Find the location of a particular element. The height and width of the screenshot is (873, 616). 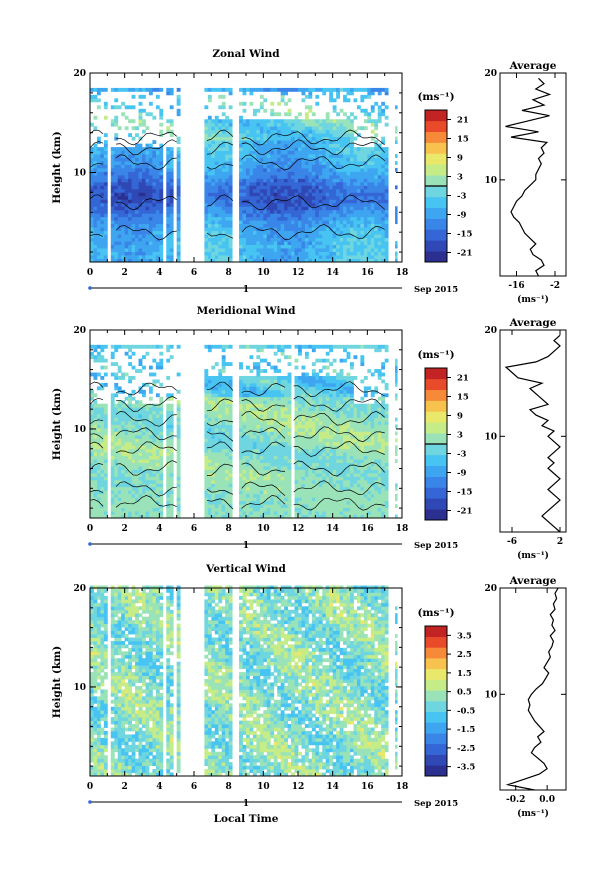

contour-lines is located at coordinates (237, 185).